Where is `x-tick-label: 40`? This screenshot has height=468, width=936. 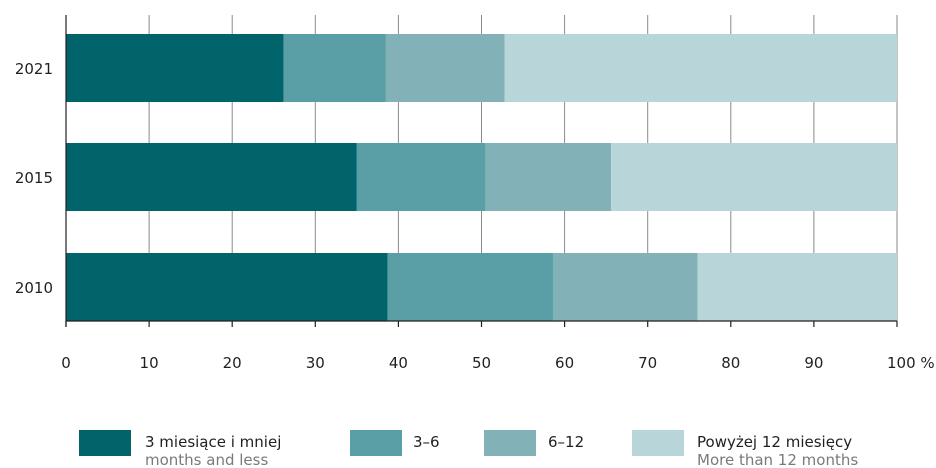 x-tick-label: 40 is located at coordinates (398, 363).